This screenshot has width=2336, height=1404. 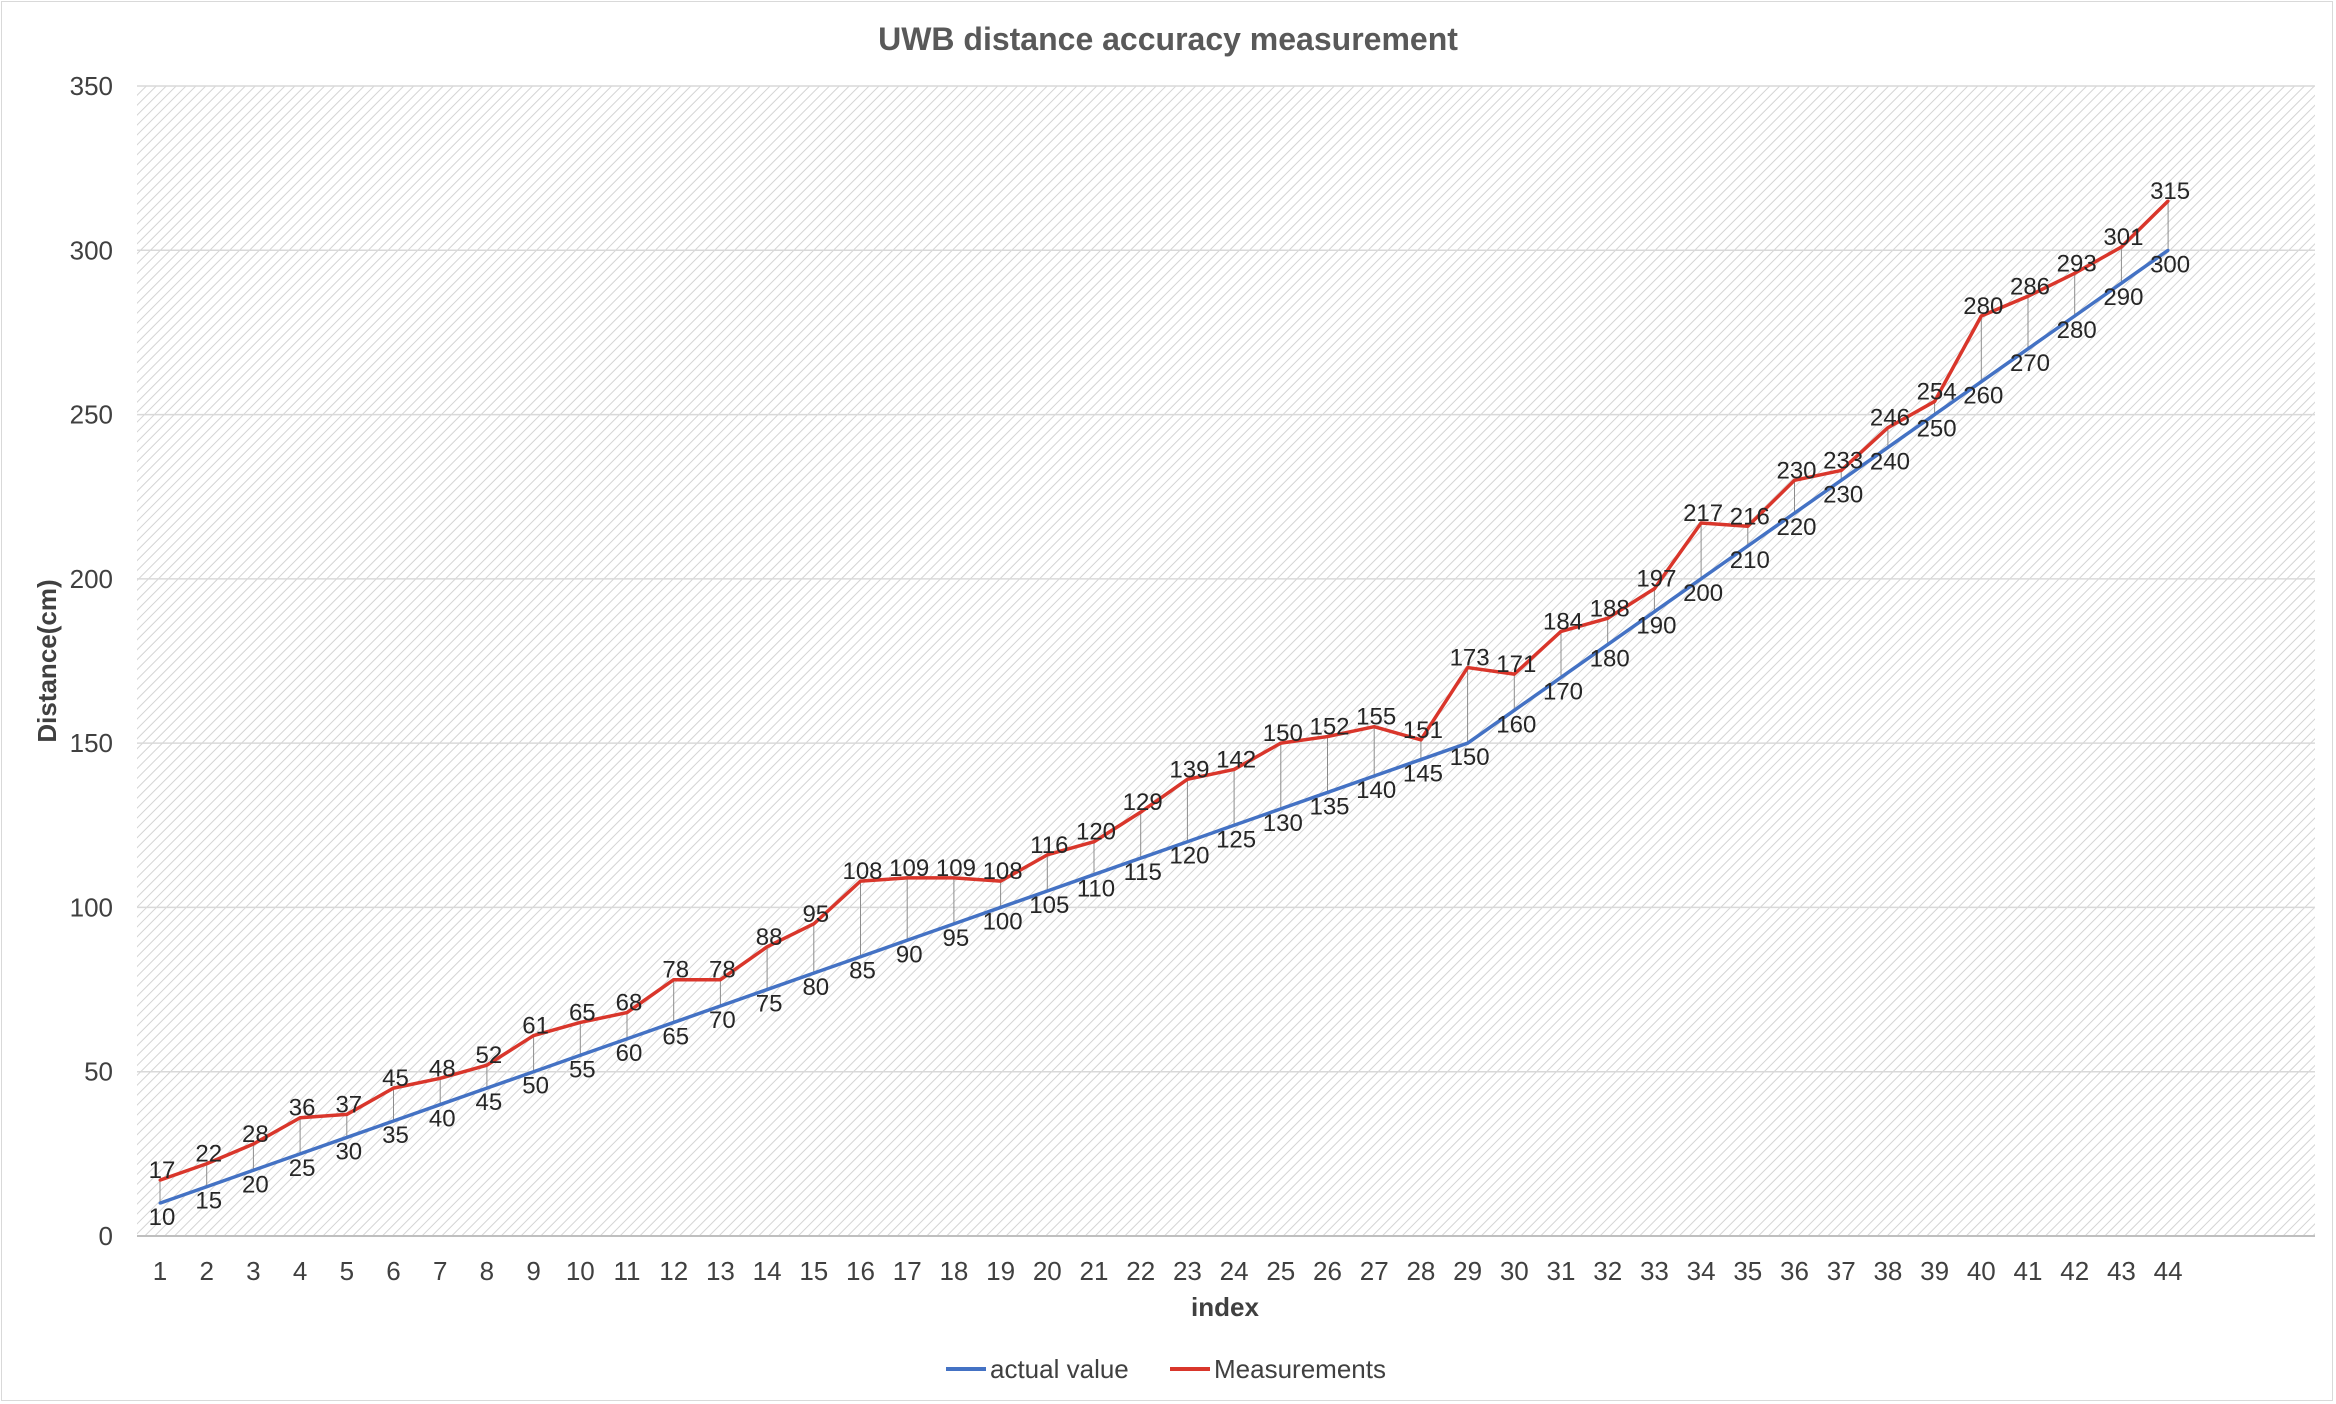 I want to click on data-label: 233, so click(x=1843, y=460).